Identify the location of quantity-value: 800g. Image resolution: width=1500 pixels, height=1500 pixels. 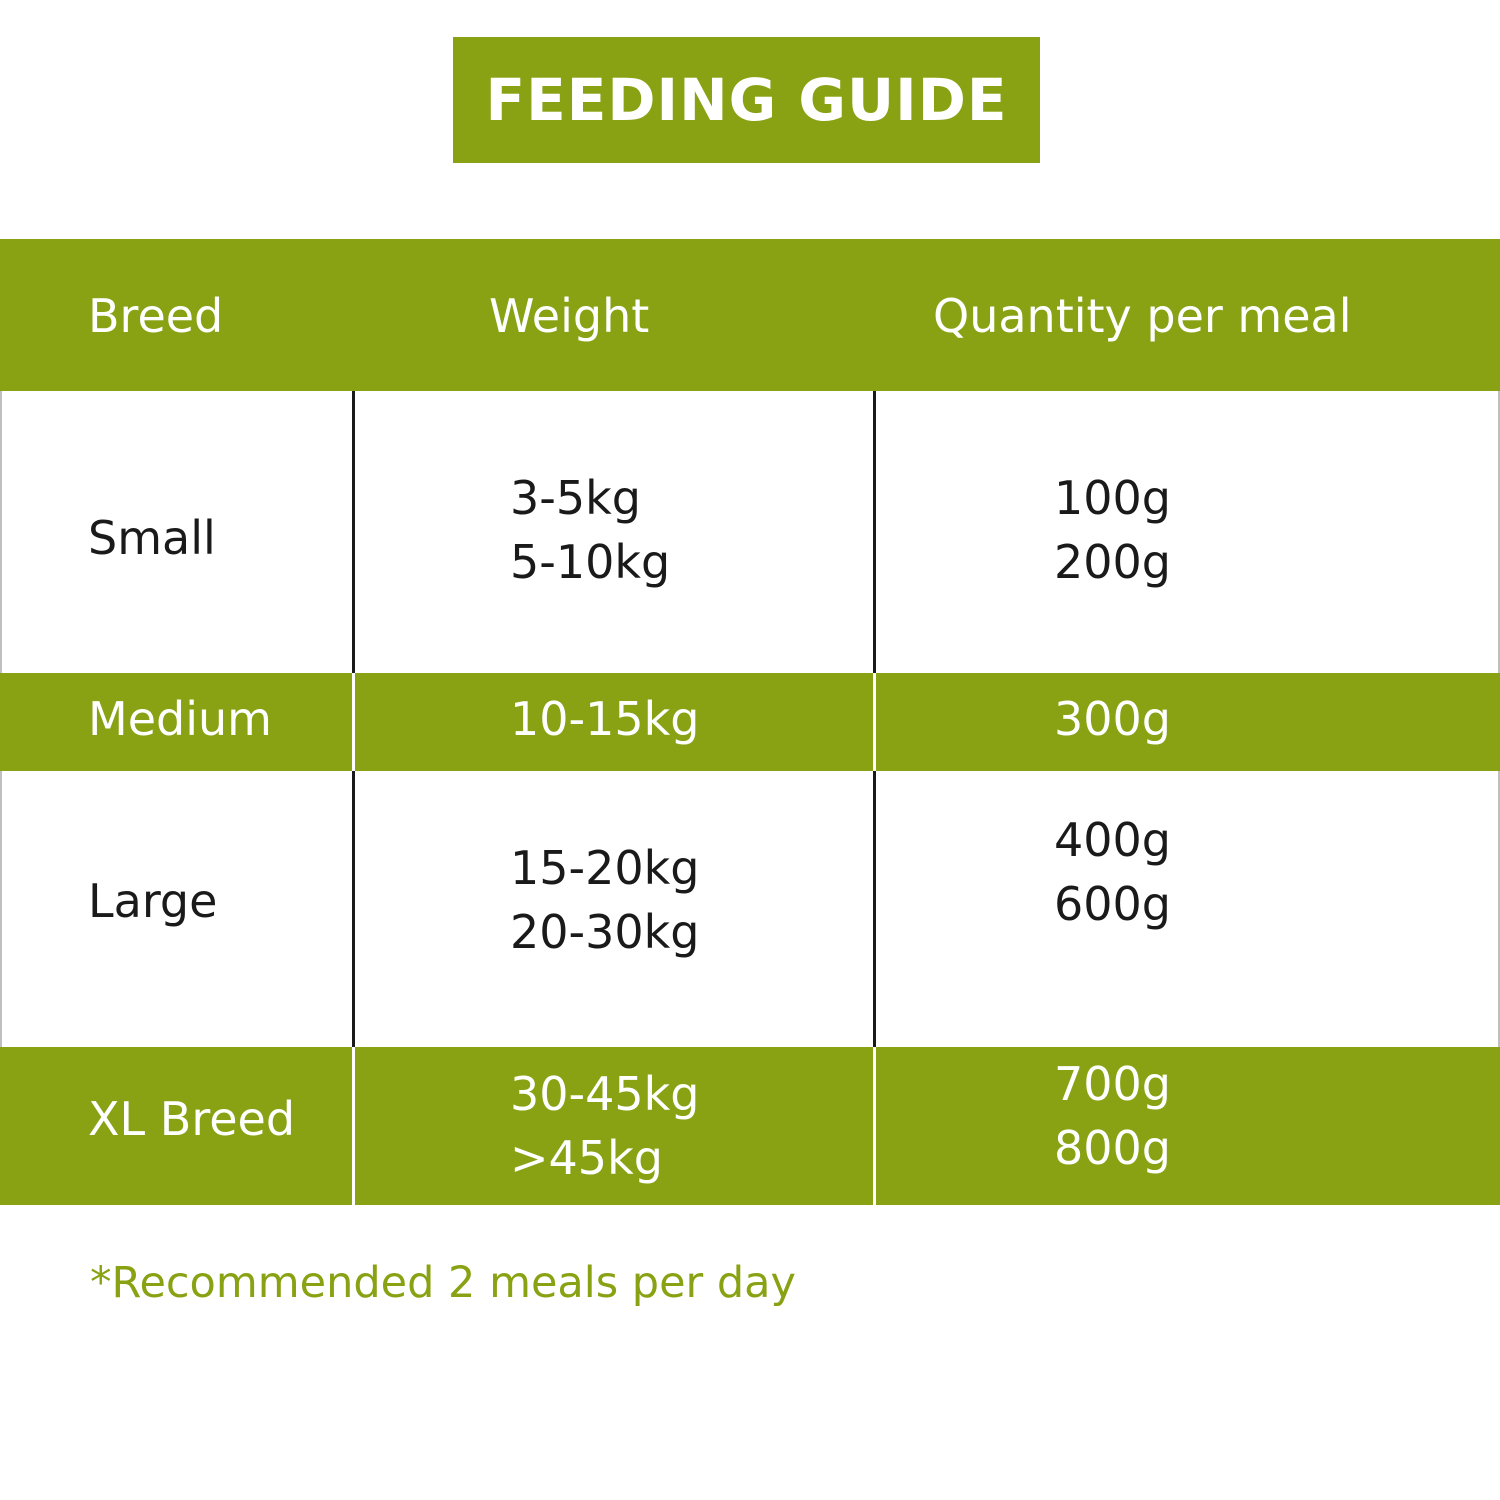
(1112, 1148).